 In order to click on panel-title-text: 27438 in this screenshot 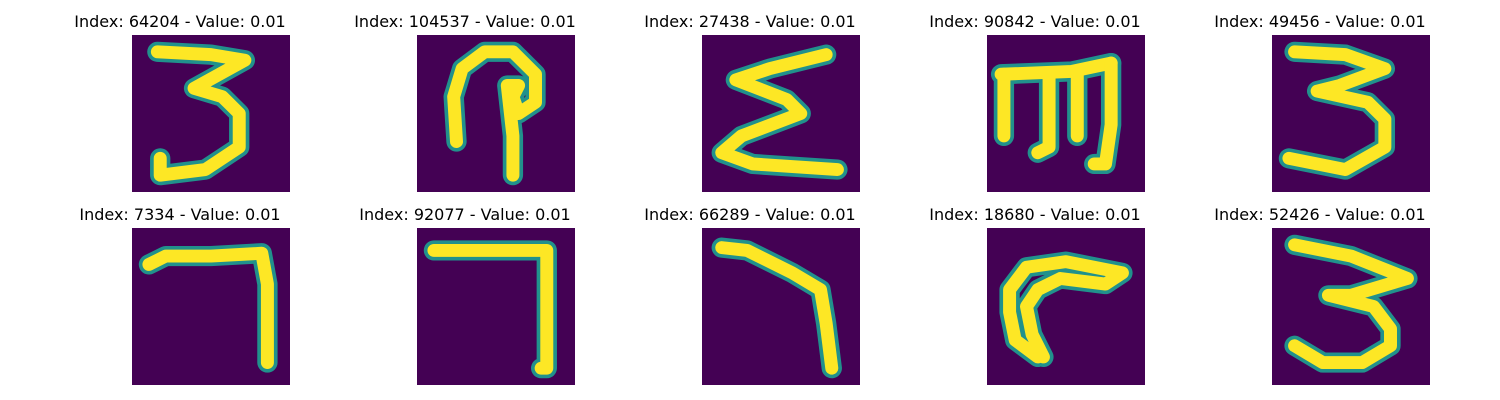, I will do `click(724, 21)`.